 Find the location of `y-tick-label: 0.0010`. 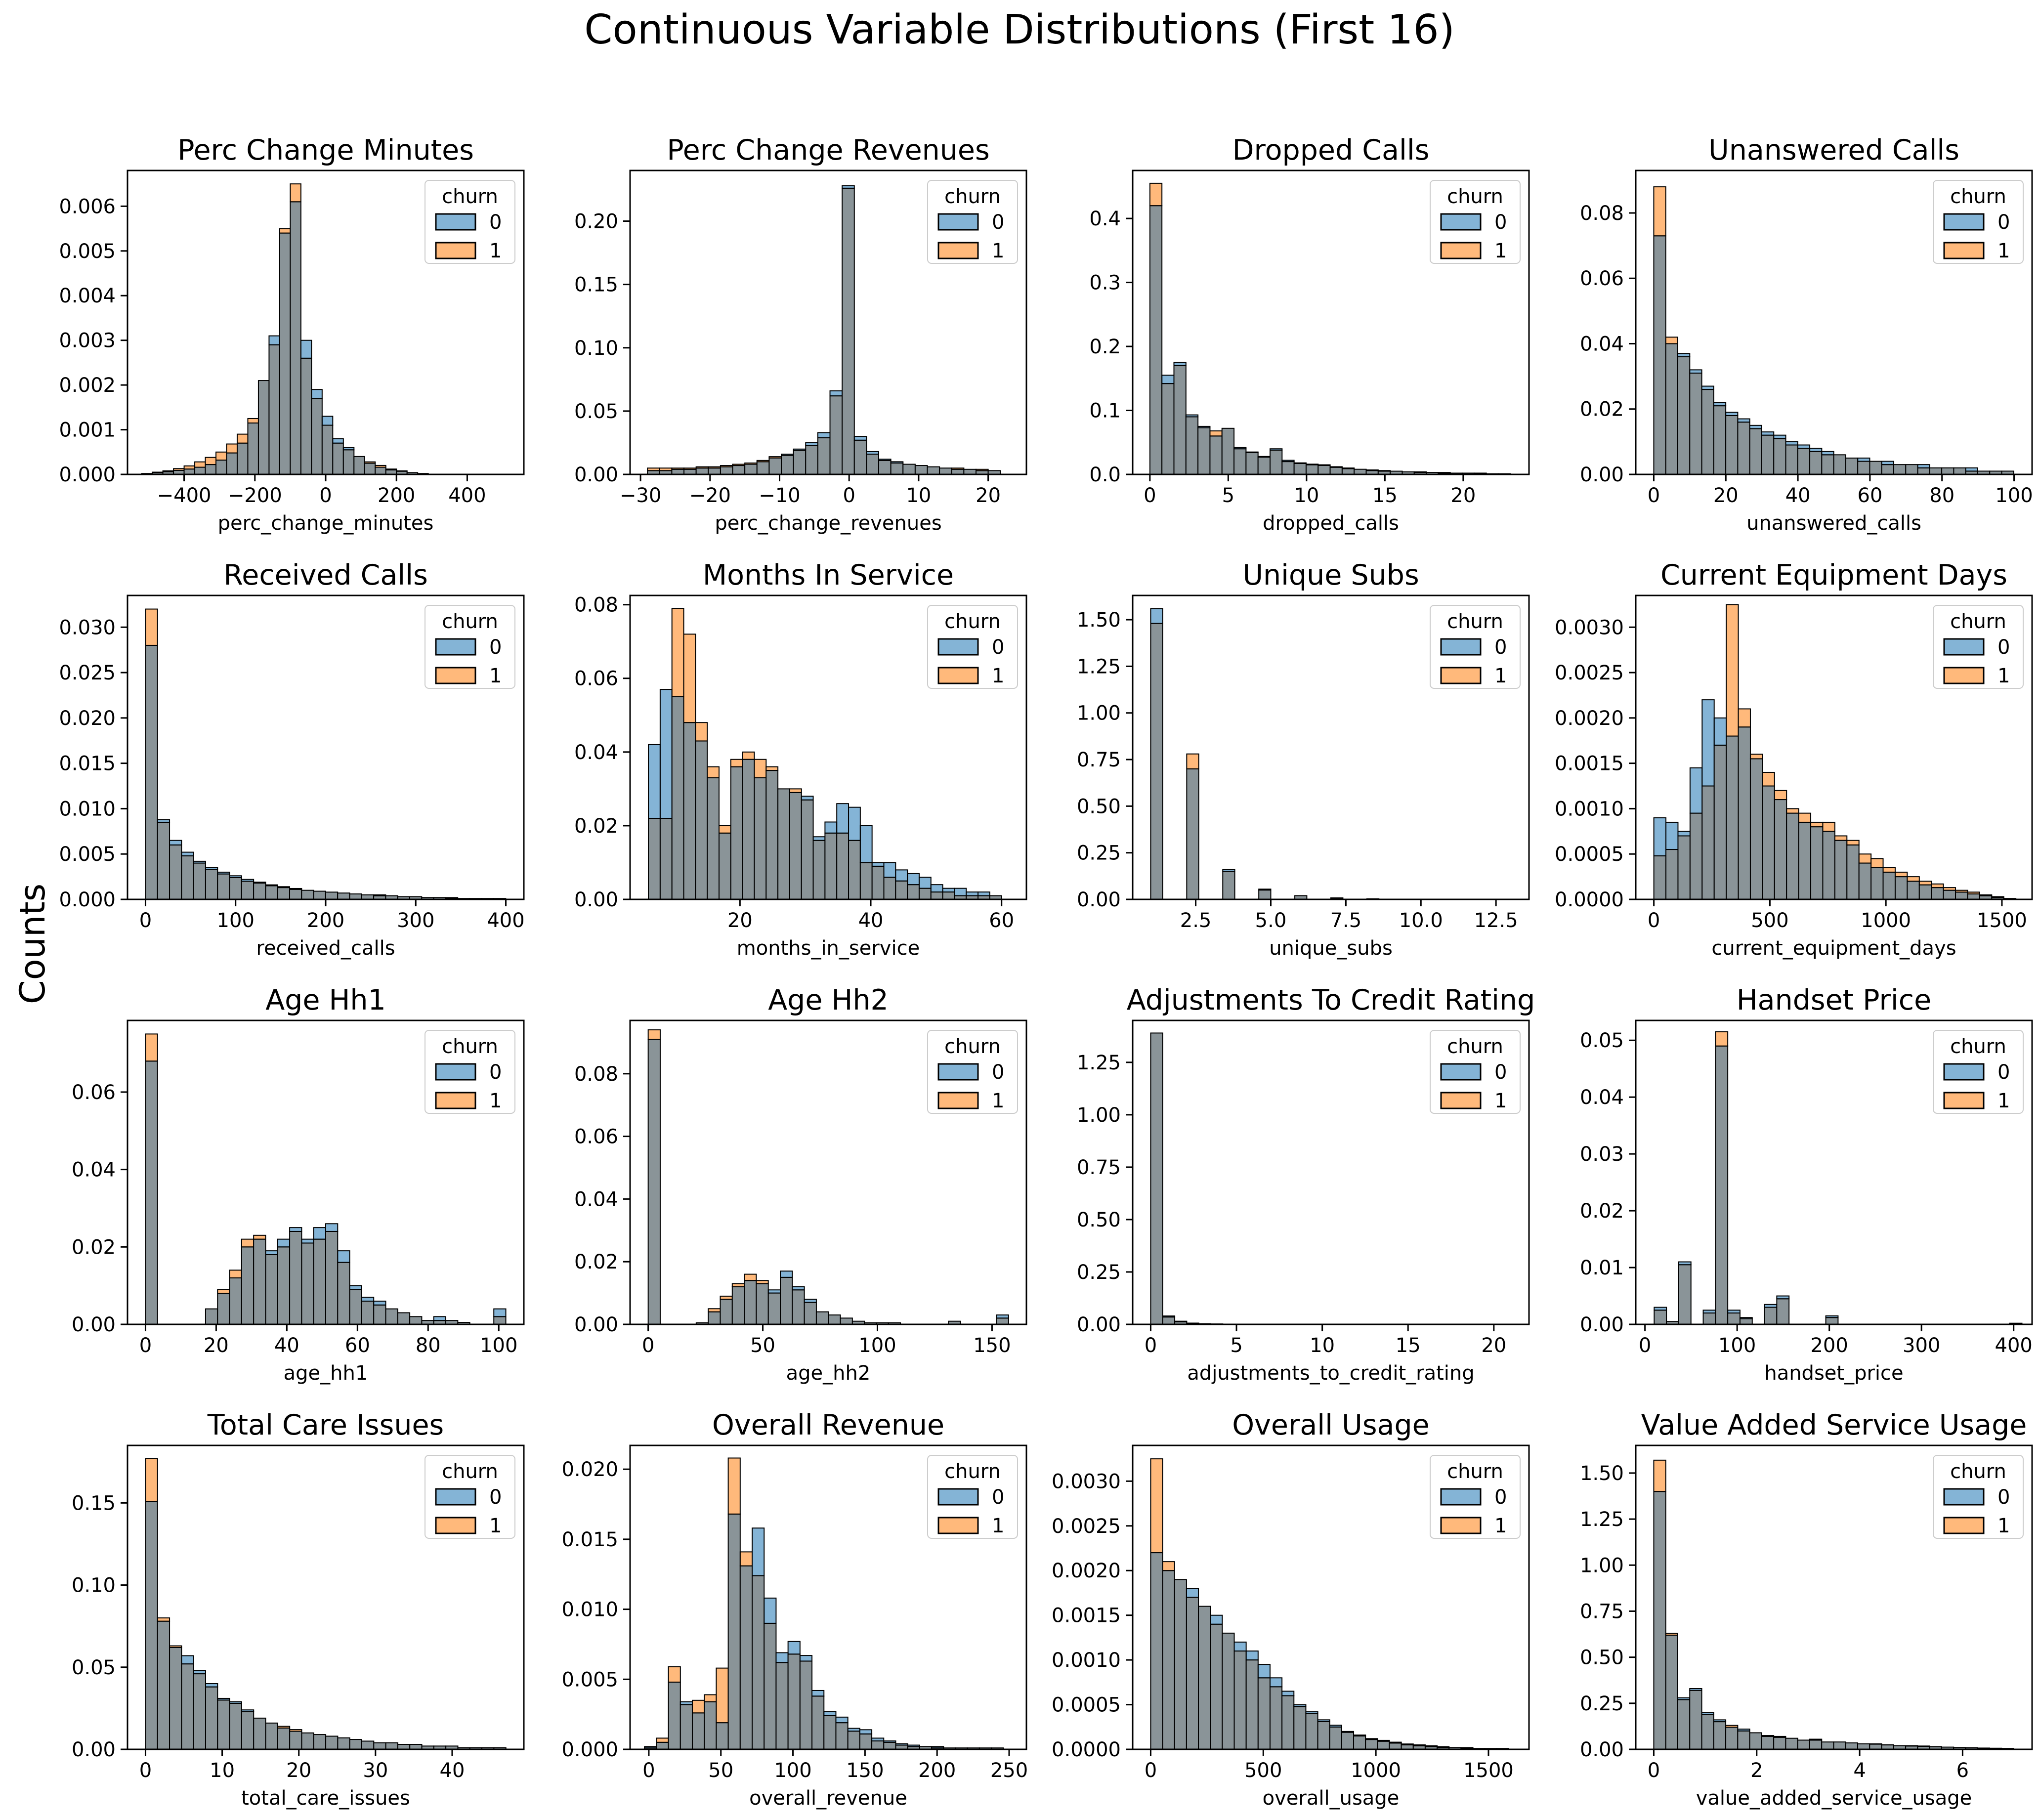

y-tick-label: 0.0010 is located at coordinates (1087, 1660).